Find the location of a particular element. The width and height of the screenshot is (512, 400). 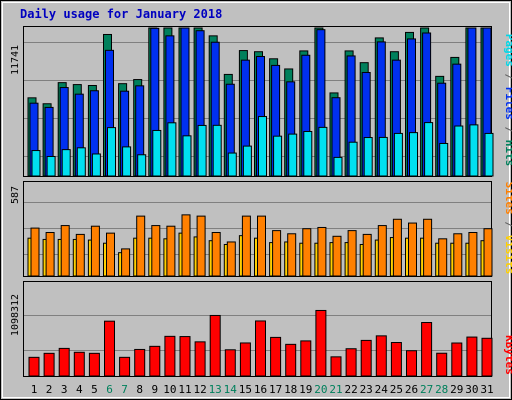

day-label-17: 17 is located at coordinates (275, 389).